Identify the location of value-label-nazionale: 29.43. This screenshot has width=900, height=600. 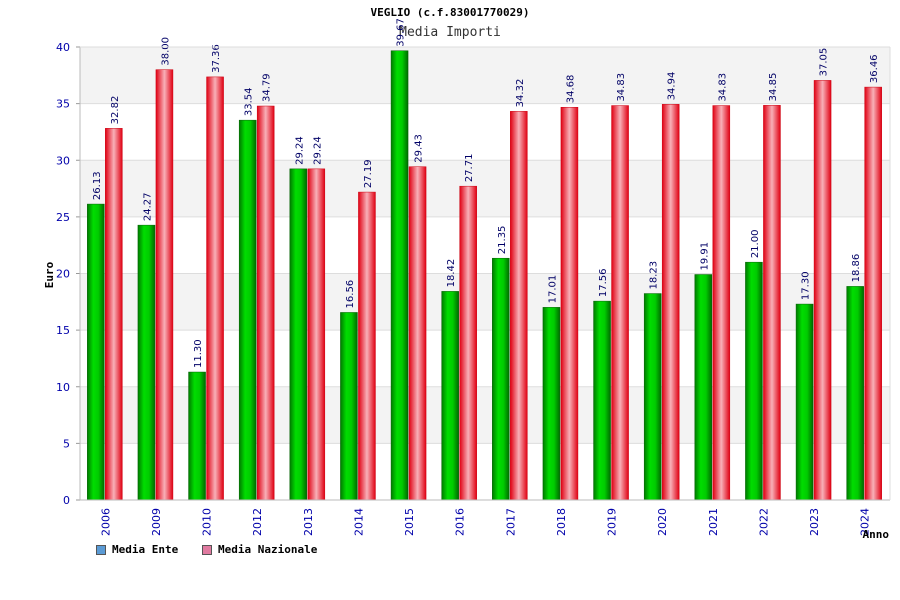
(419, 148).